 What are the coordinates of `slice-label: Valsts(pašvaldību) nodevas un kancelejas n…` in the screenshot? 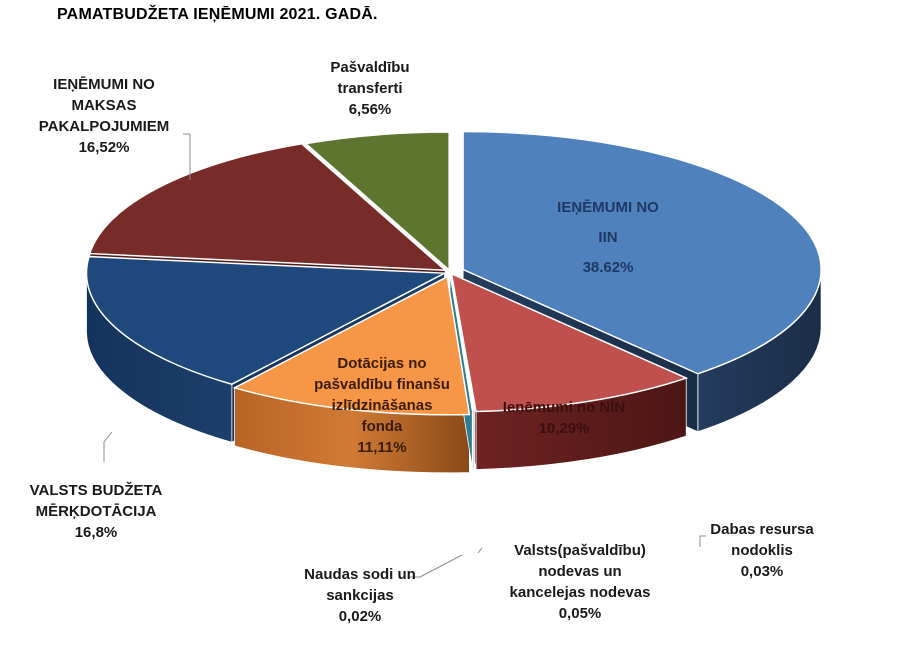 It's located at (580, 582).